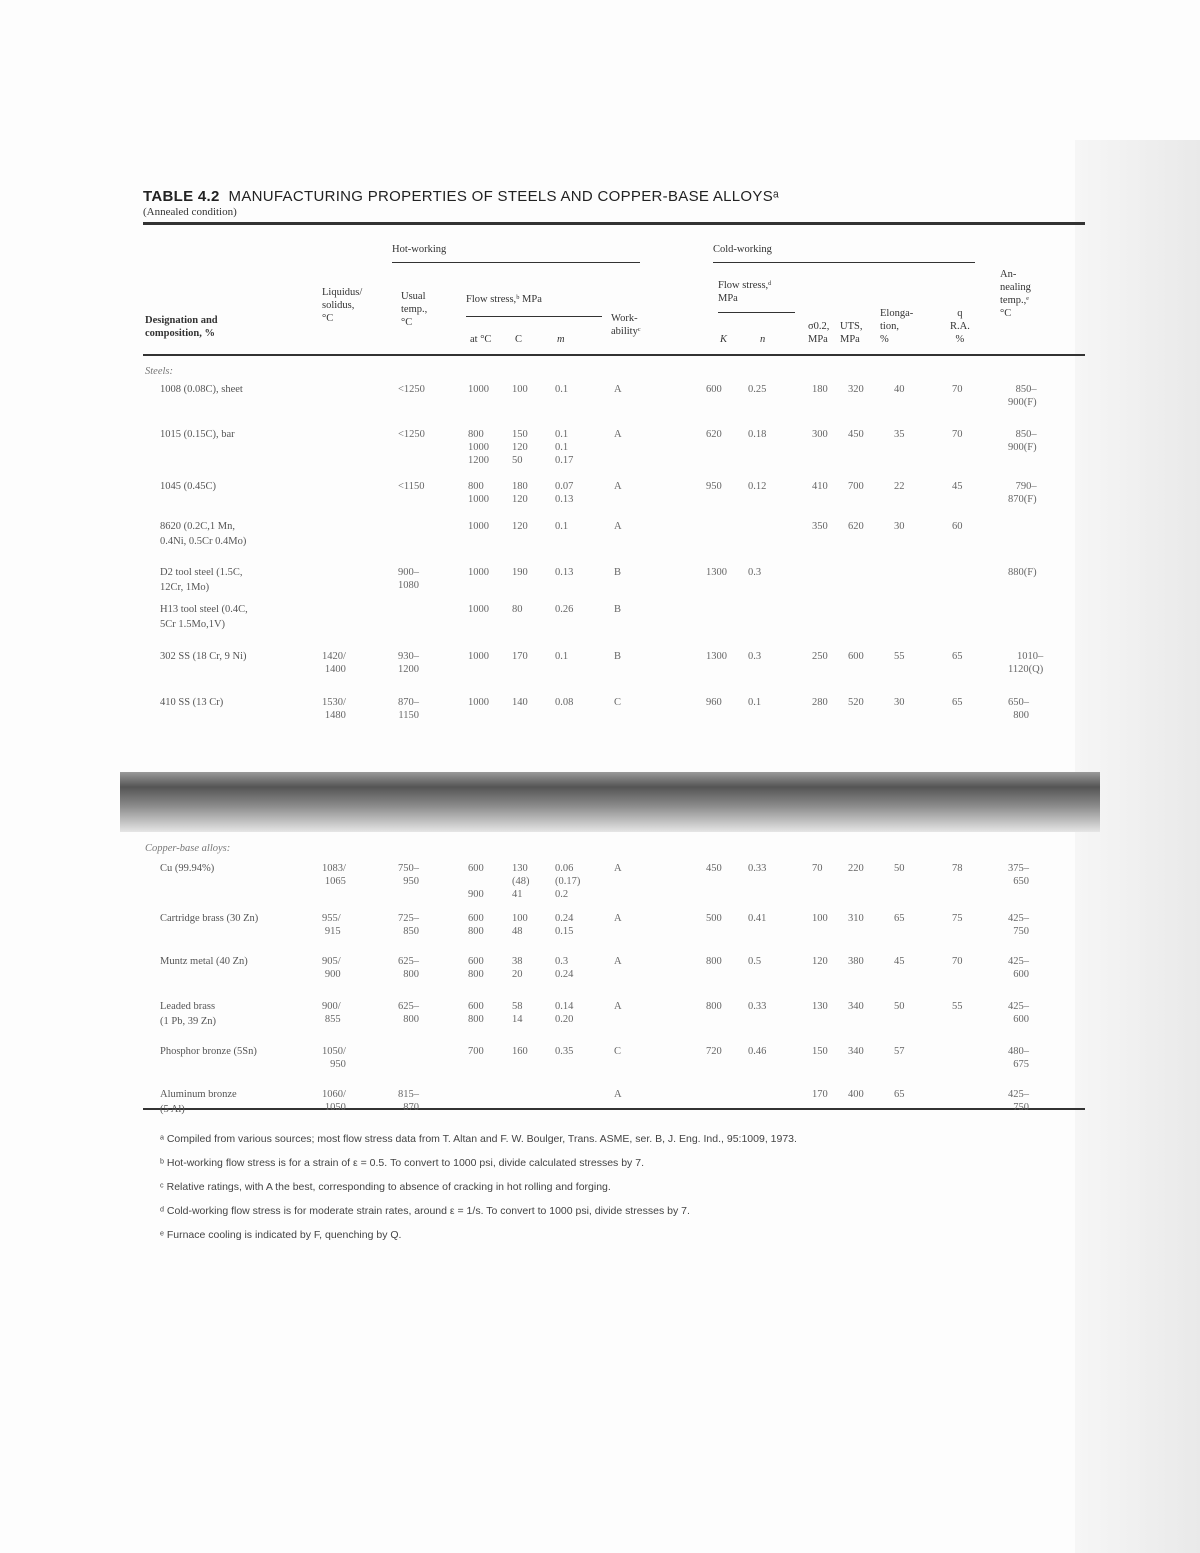  What do you see at coordinates (1137, 846) in the screenshot?
I see `scan-shadow` at bounding box center [1137, 846].